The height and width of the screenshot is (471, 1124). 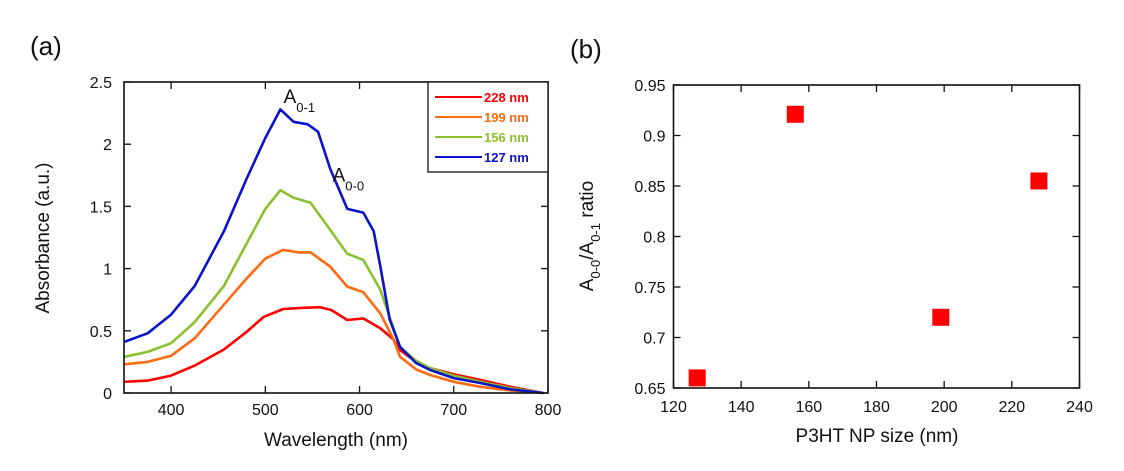 I want to click on ylabel-rest: ratio, so click(x=587, y=202).